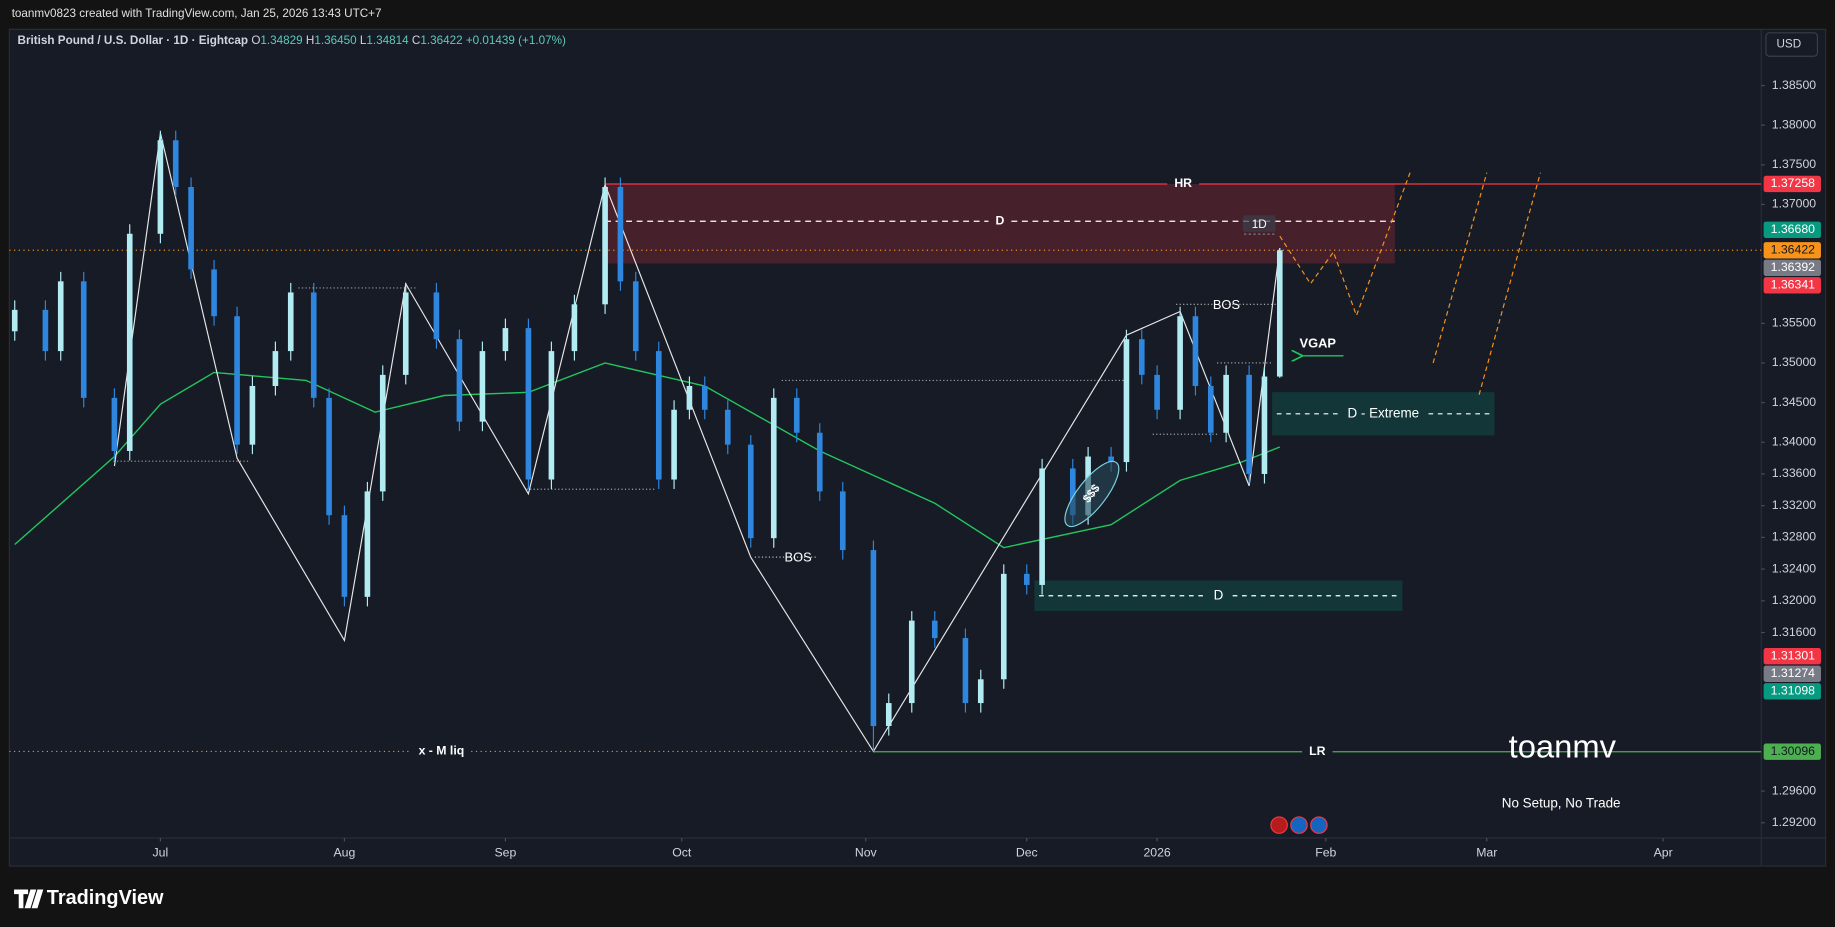  Describe the element at coordinates (416, 40) in the screenshot. I see `c-label: C` at that location.